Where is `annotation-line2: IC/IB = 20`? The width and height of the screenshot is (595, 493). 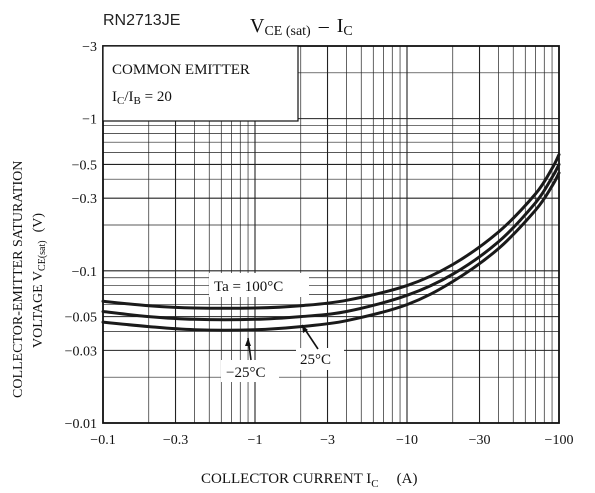 annotation-line2: IC/IB = 20 is located at coordinates (142, 98).